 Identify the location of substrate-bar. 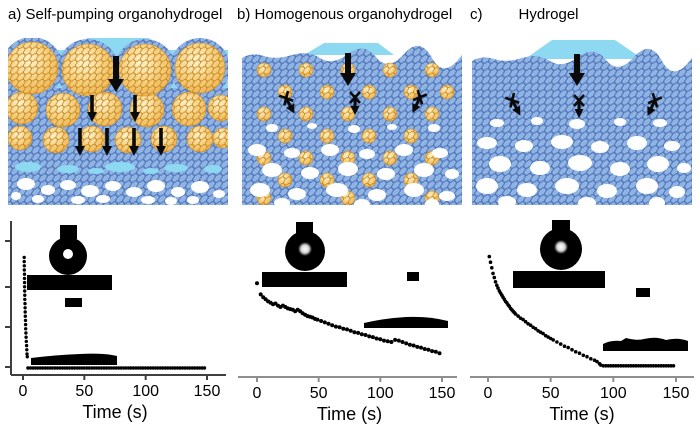
(304, 279).